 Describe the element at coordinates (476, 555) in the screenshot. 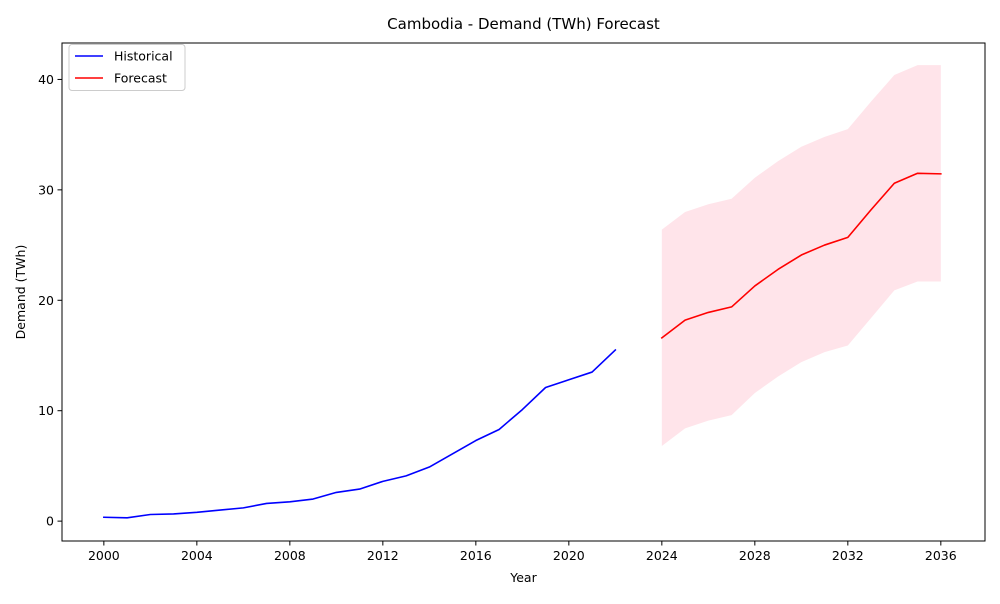

I see `x-tick-label: 2016` at that location.